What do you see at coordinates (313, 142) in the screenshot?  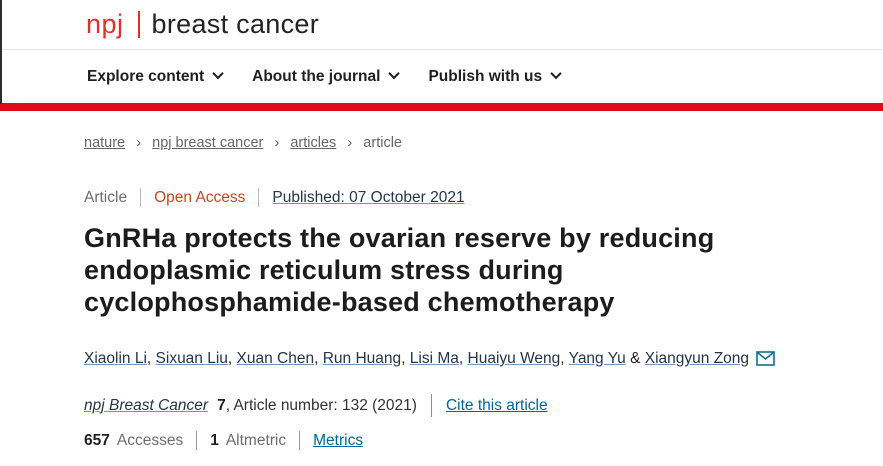 I see `breadcrumb-articles: articles` at bounding box center [313, 142].